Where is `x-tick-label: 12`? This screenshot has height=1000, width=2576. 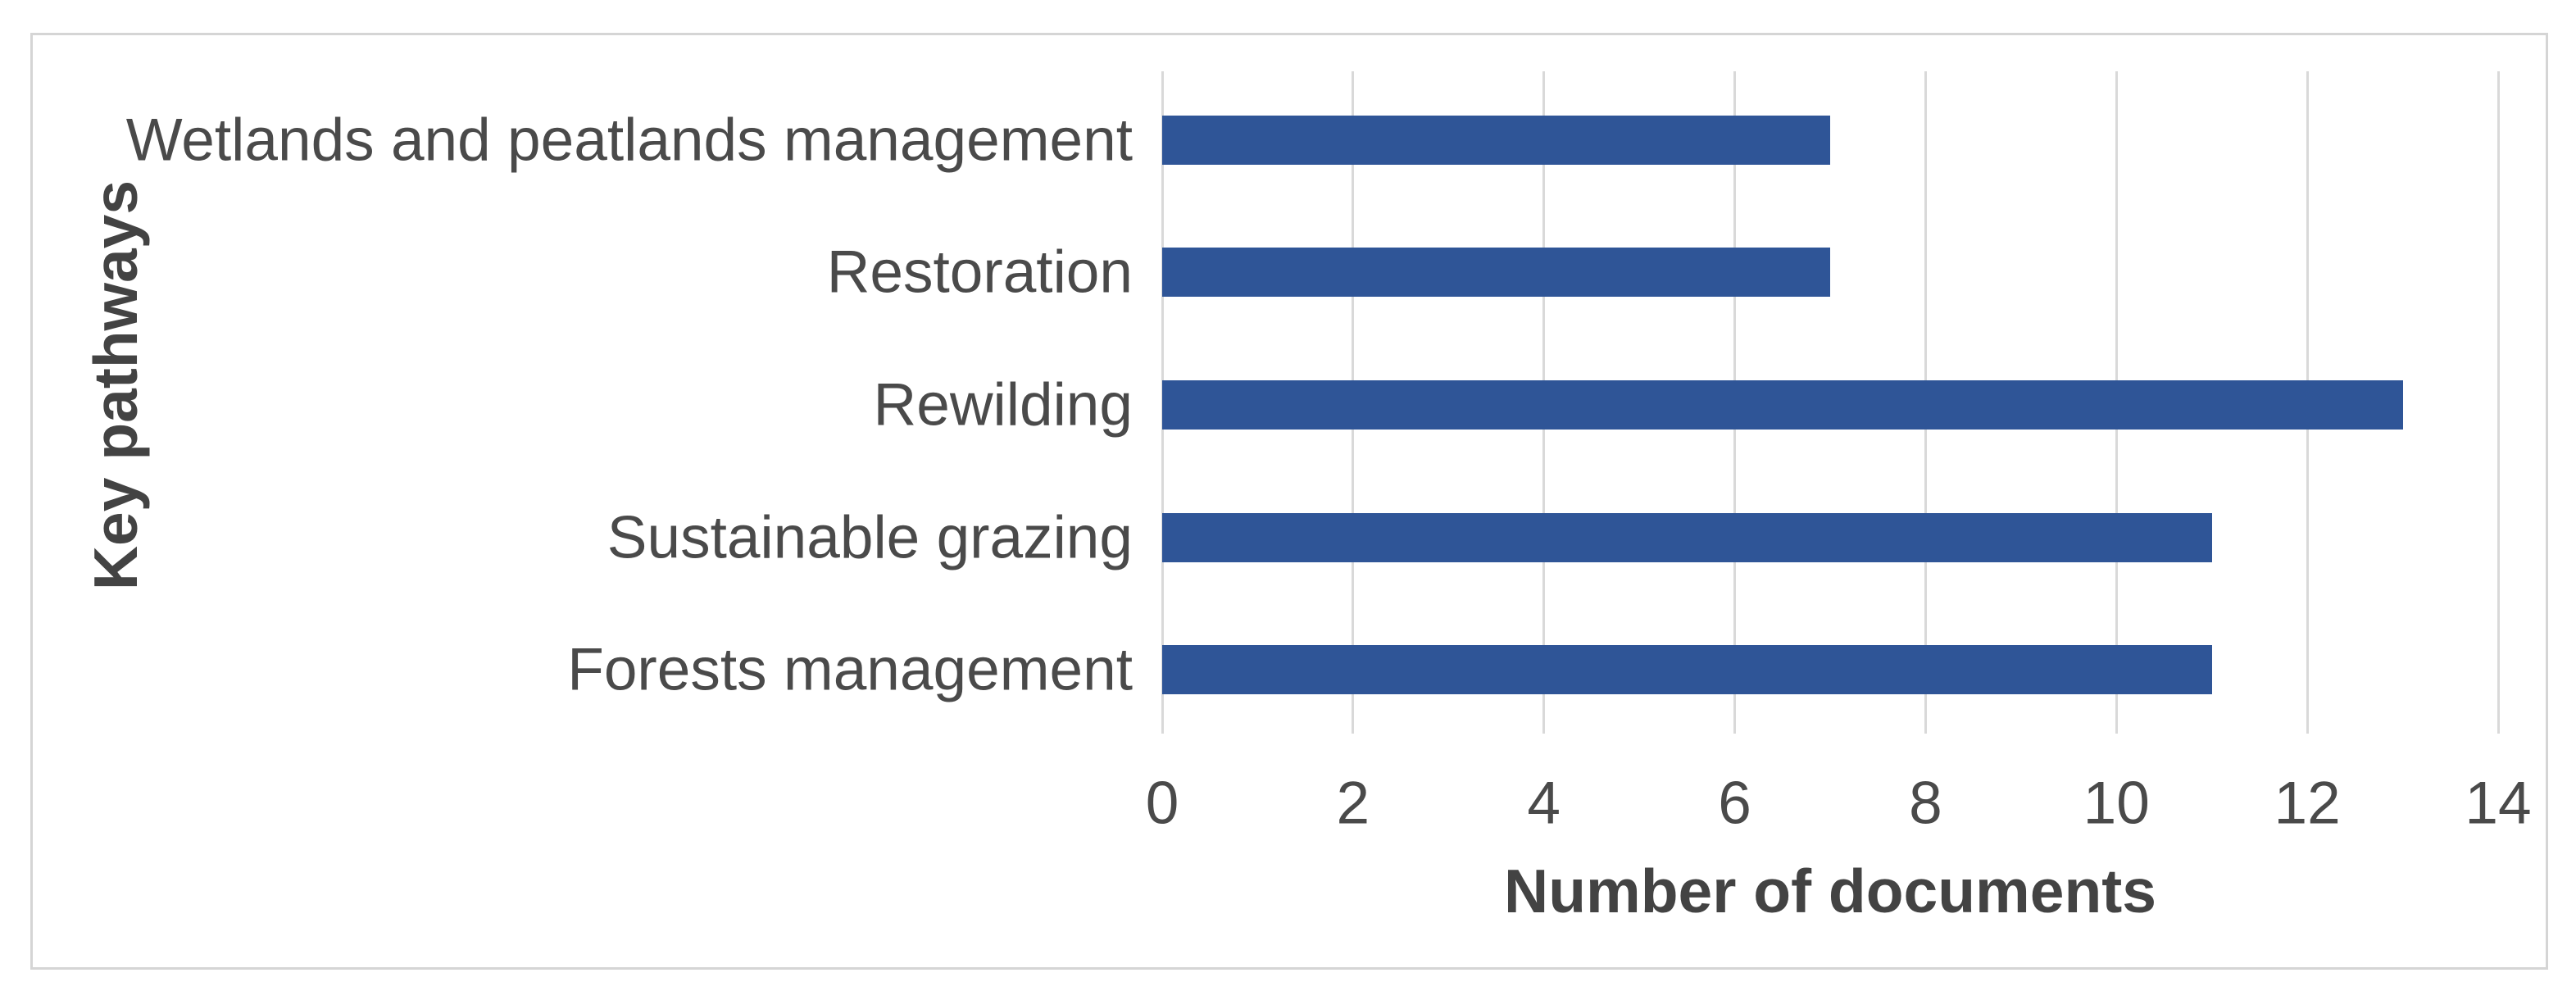 x-tick-label: 12 is located at coordinates (2307, 803).